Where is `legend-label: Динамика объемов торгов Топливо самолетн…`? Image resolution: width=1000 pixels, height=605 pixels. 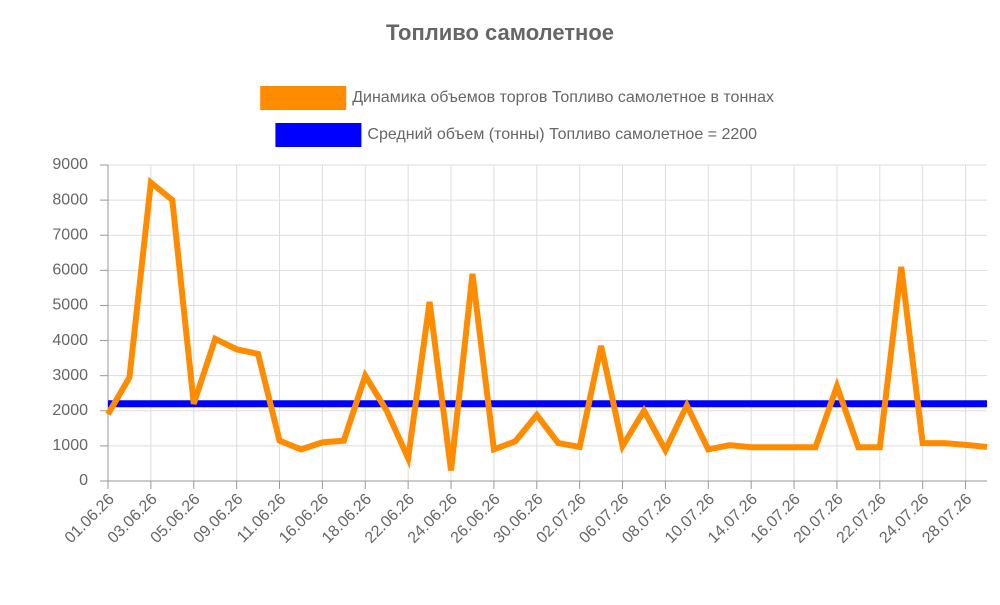
legend-label: Динамика объемов торгов Топливо самолетн… is located at coordinates (563, 97).